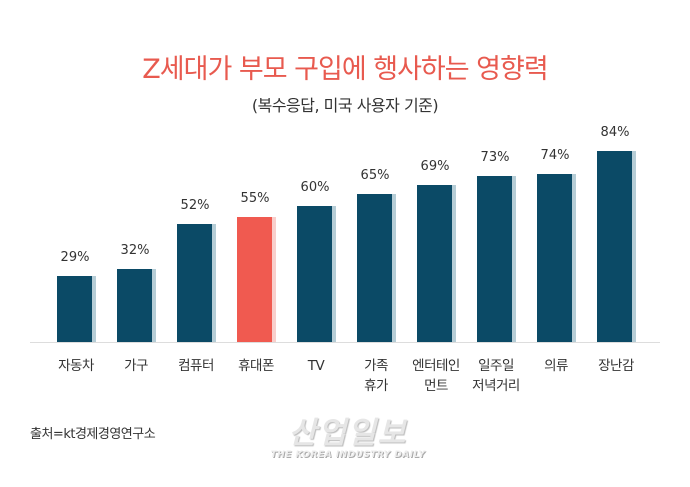 The image size is (690, 487). I want to click on bar-group: 65%, so click(387, 255).